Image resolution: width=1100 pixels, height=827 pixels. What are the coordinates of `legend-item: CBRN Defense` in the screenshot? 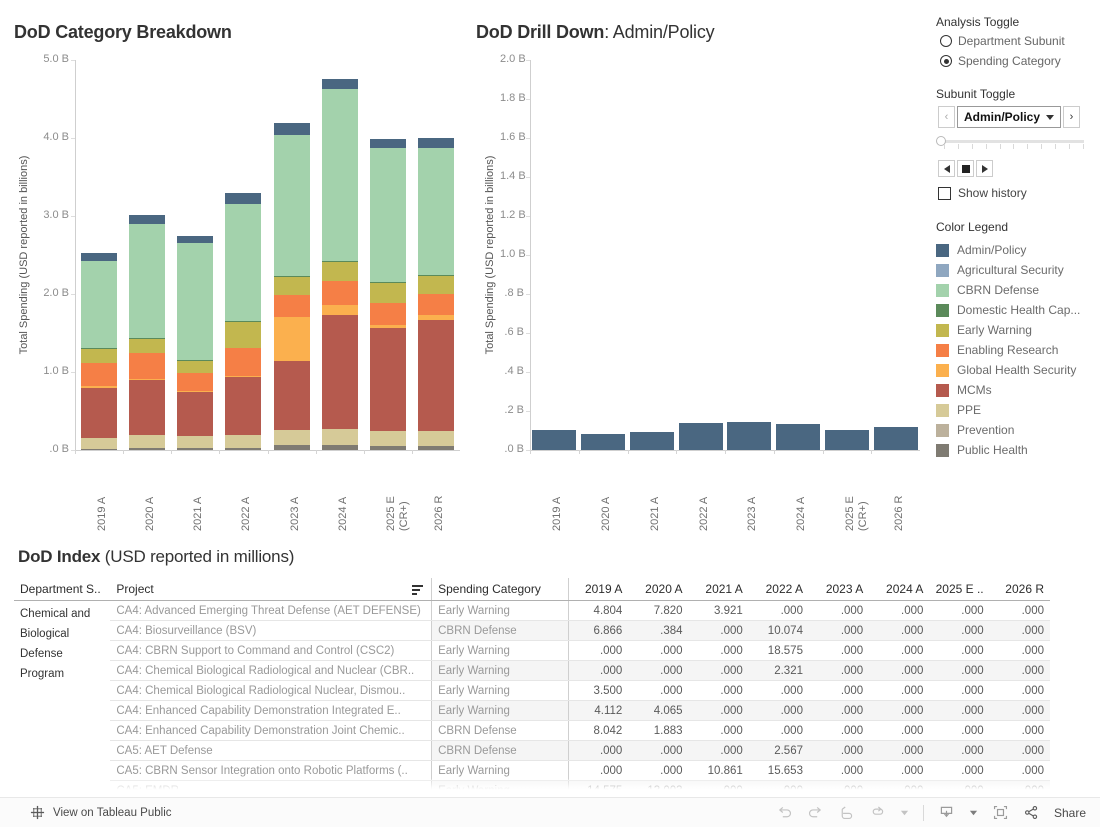 It's located at (1016, 290).